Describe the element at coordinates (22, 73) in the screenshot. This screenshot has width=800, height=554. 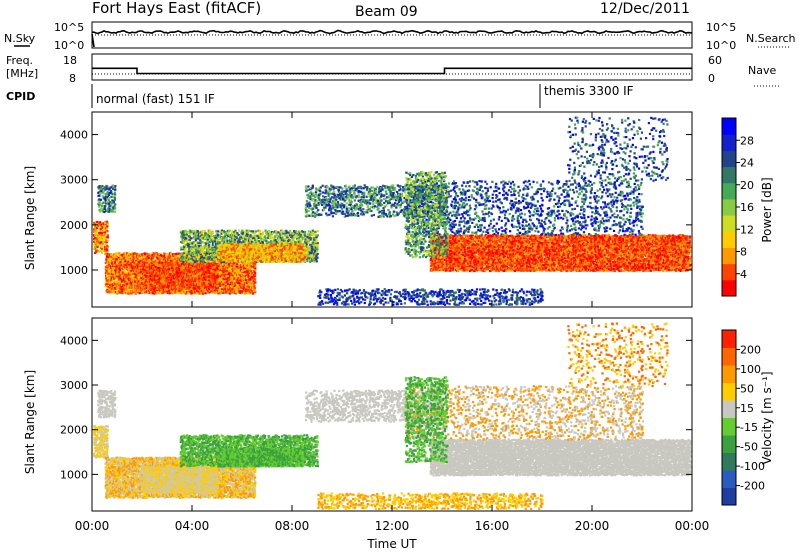
I see `freq-unit-label: [MHz]` at that location.